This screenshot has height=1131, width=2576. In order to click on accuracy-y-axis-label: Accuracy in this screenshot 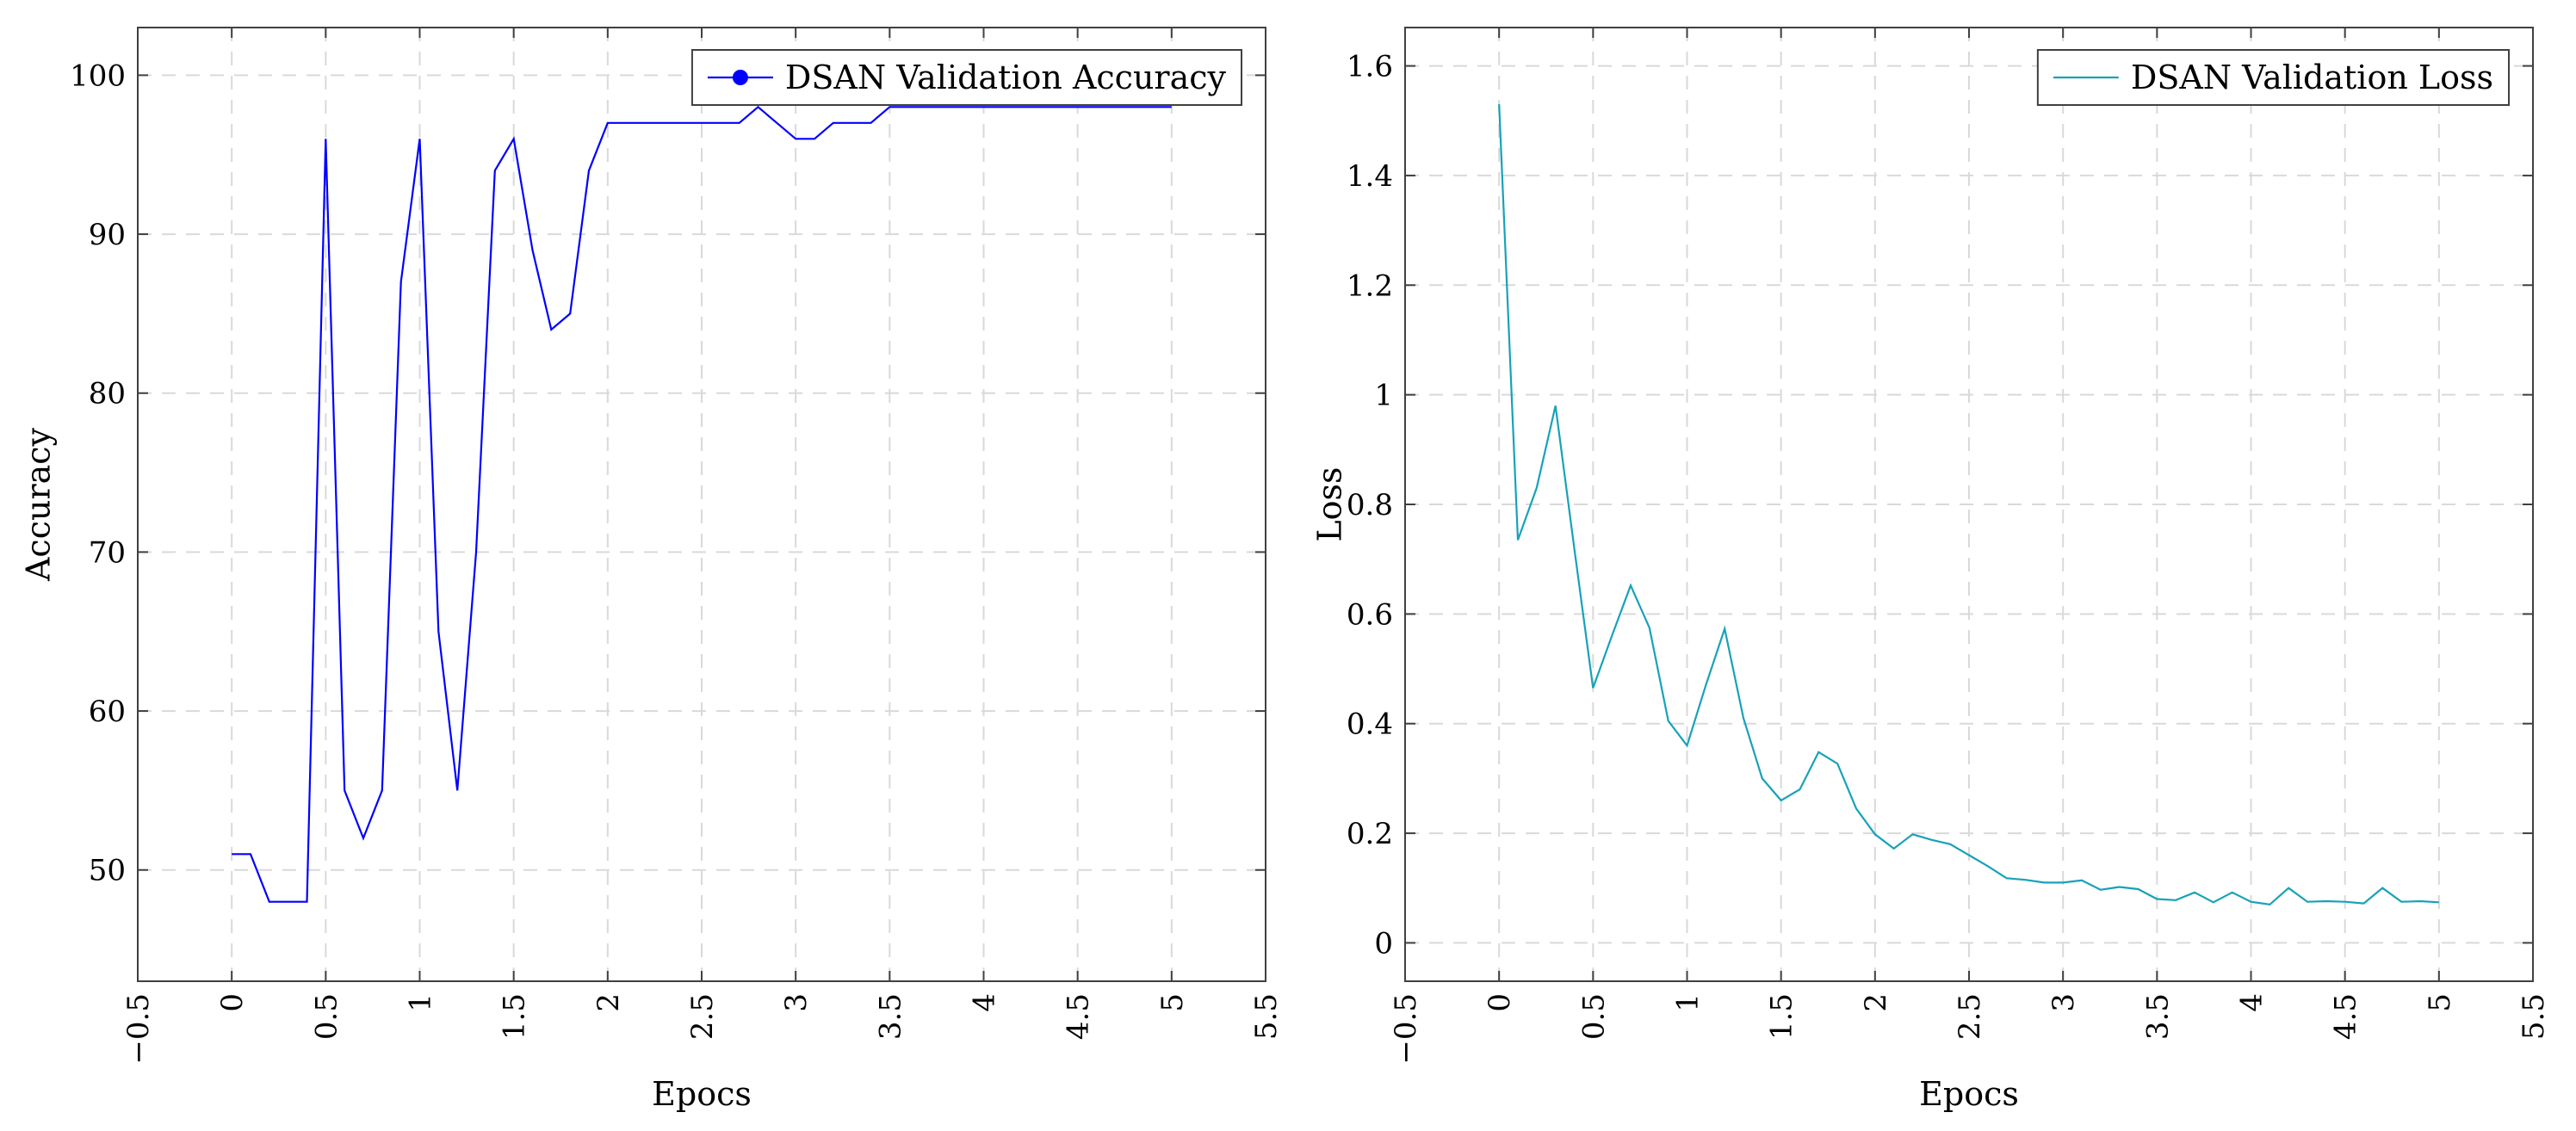, I will do `click(39, 504)`.